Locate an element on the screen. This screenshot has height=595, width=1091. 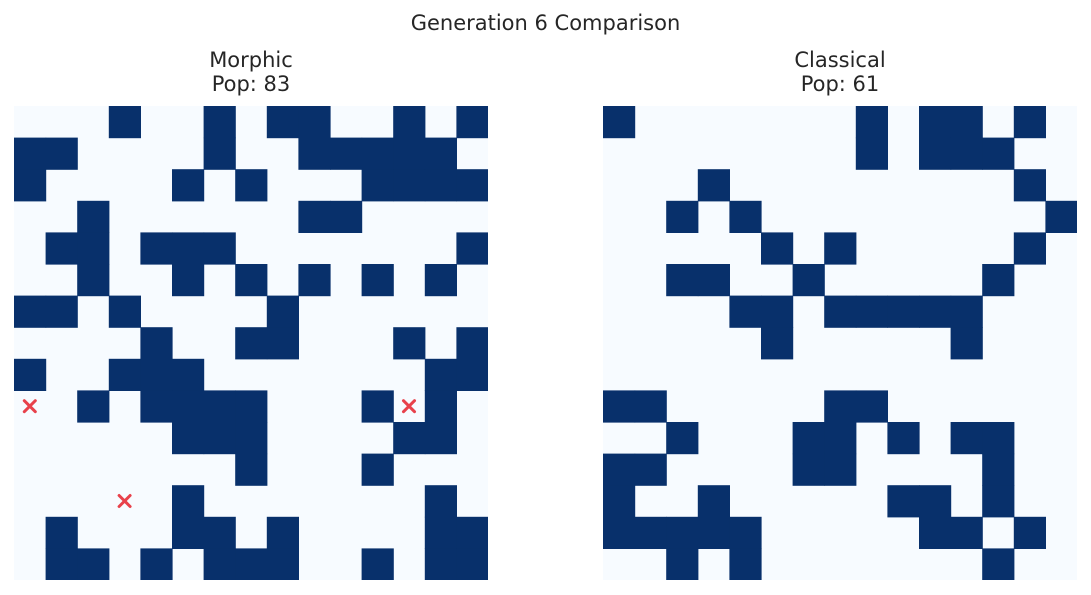
panel-title-classical: Classical Pop: 61 is located at coordinates (840, 72).